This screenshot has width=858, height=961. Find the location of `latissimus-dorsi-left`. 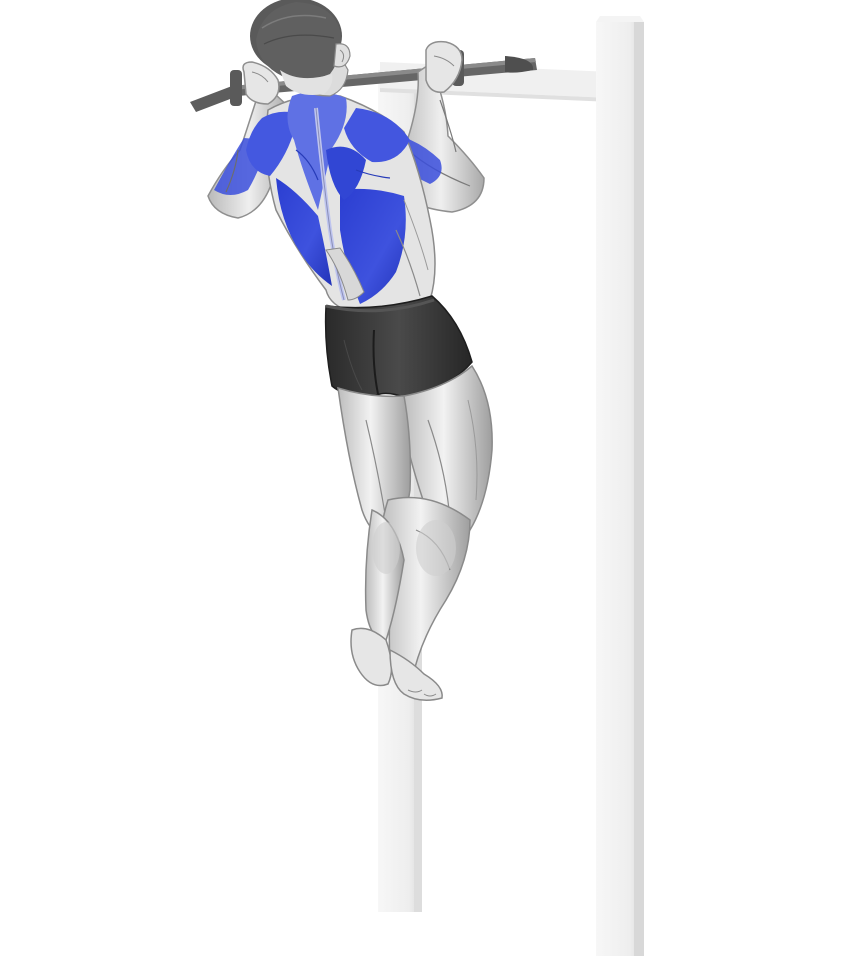

latissimus-dorsi-left is located at coordinates (304, 232).